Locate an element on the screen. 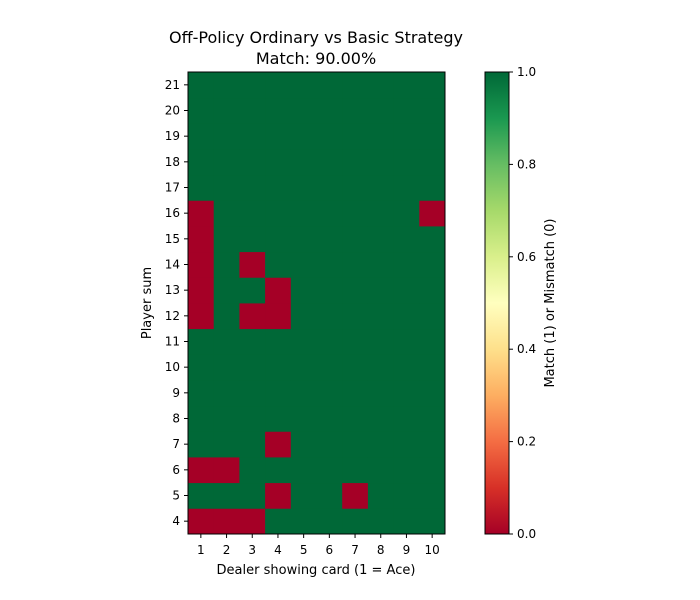 The width and height of the screenshot is (700, 600). colorbar-tick-label: 1.0 is located at coordinates (526, 72).